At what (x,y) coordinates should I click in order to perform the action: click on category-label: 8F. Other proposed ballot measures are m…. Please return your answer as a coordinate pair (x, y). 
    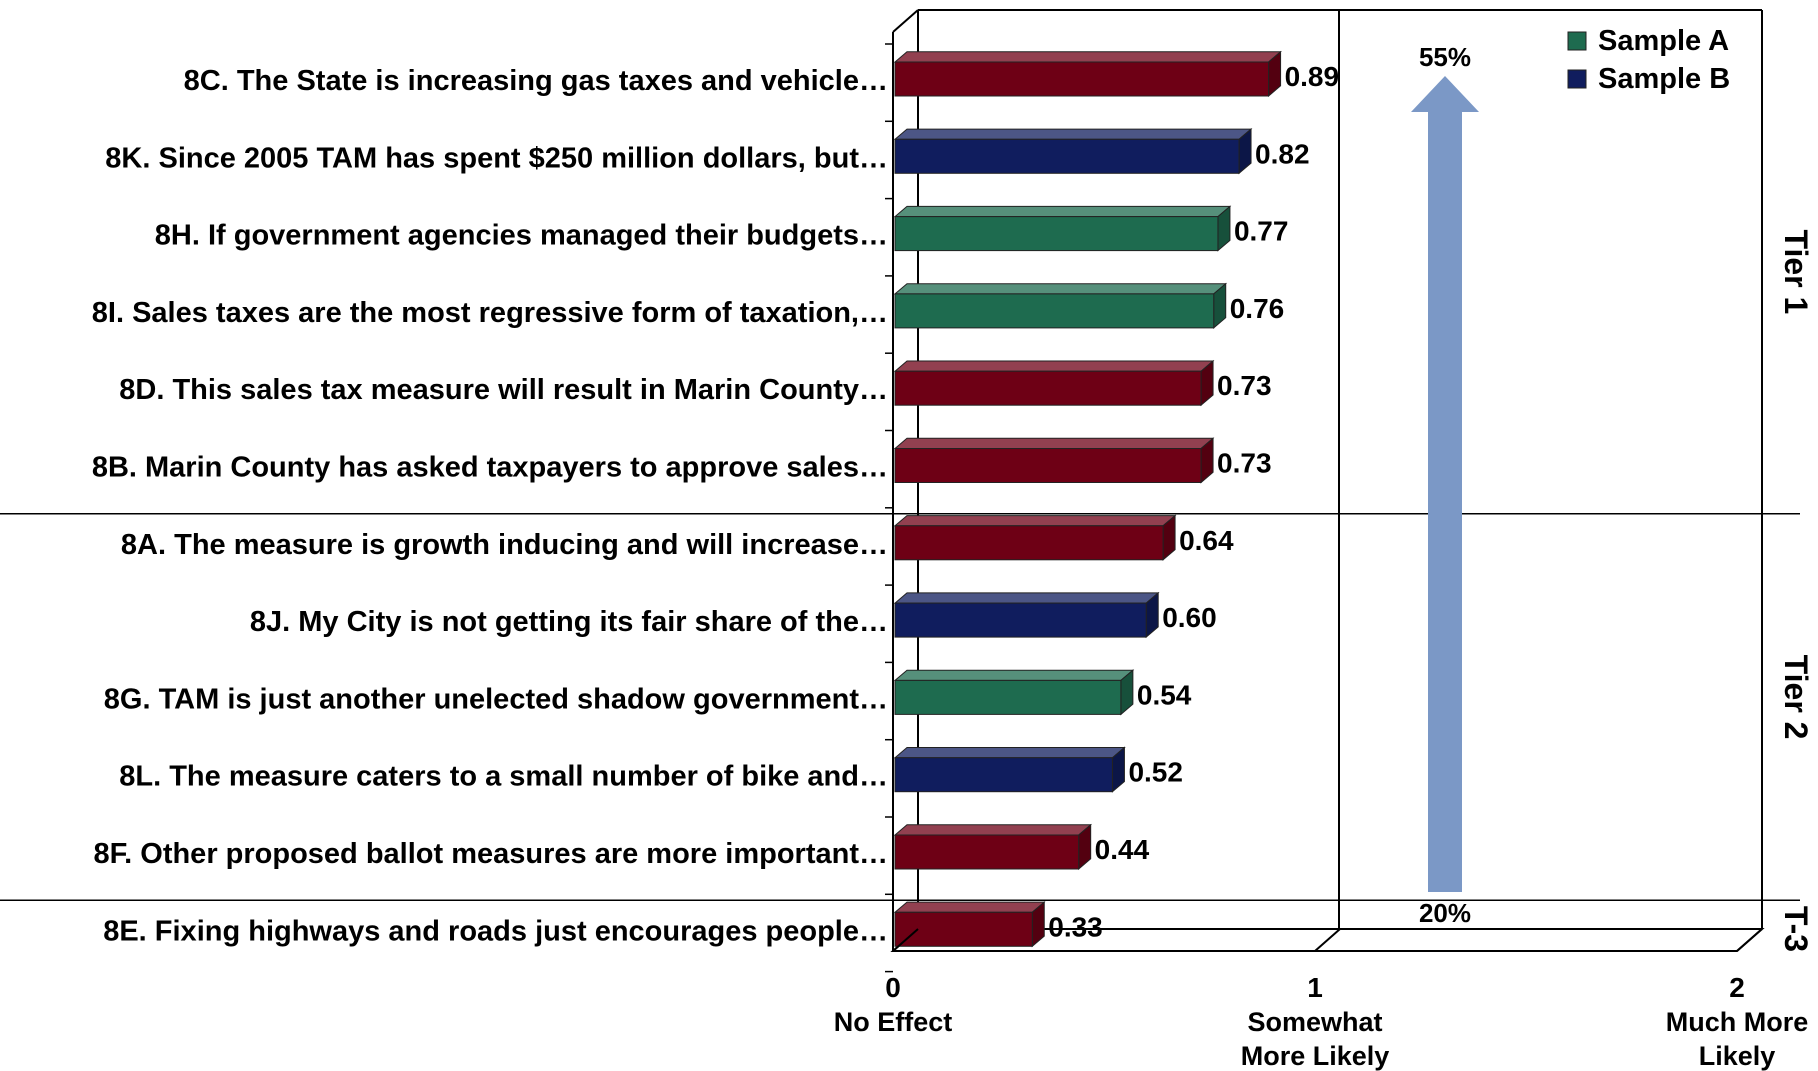
    Looking at the image, I should click on (491, 854).